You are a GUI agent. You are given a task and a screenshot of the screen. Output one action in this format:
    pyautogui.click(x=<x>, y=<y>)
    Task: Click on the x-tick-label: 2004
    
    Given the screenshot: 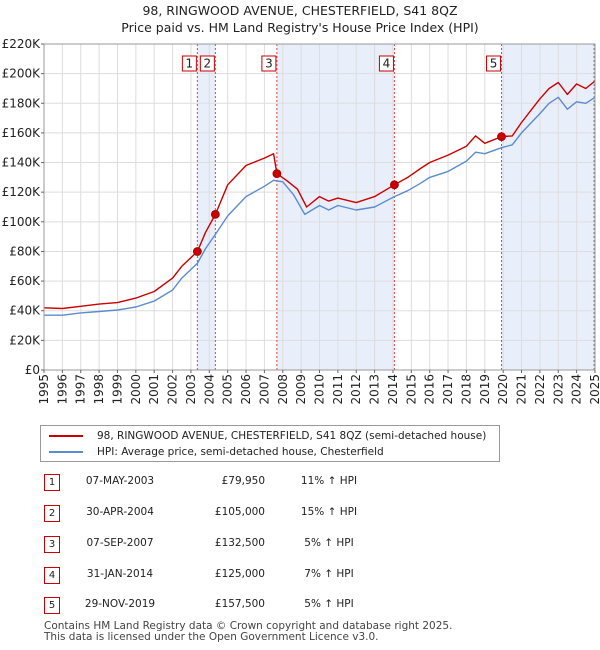 What is the action you would take?
    pyautogui.click(x=209, y=389)
    